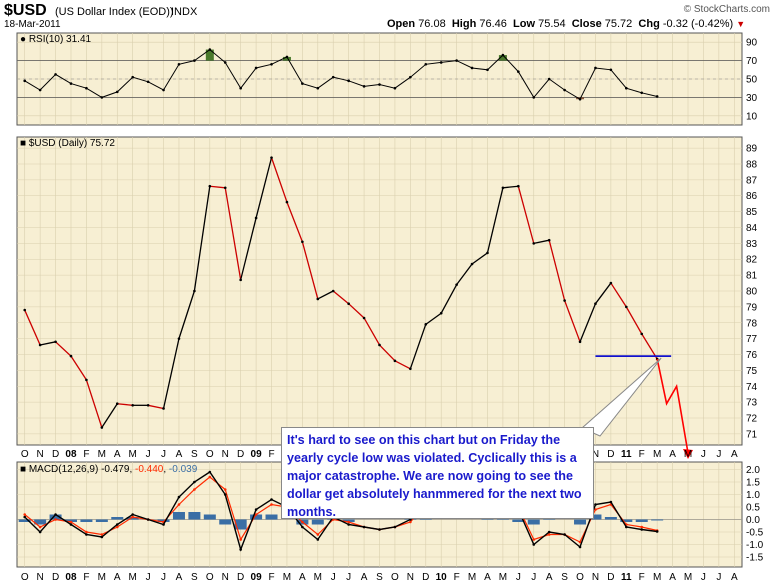  What do you see at coordinates (395, 577) in the screenshot?
I see `macd-x-tick: O` at bounding box center [395, 577].